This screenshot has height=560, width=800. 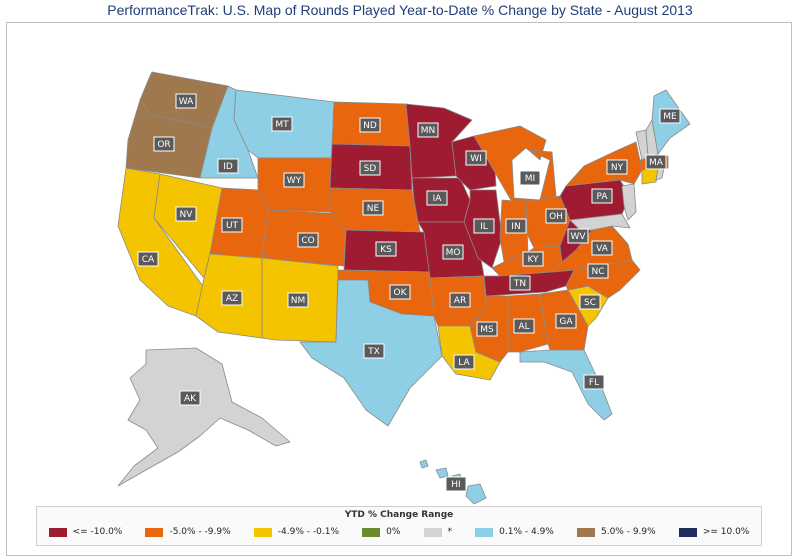 I want to click on svg-text: TX, so click(x=373, y=352).